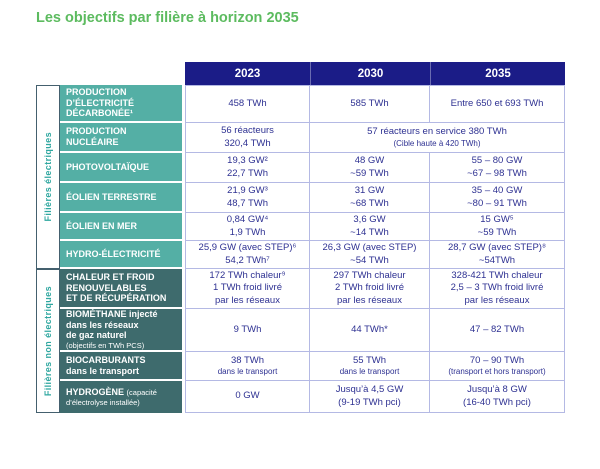 The height and width of the screenshot is (469, 600). I want to click on col-header-2023: 2023, so click(247, 73).